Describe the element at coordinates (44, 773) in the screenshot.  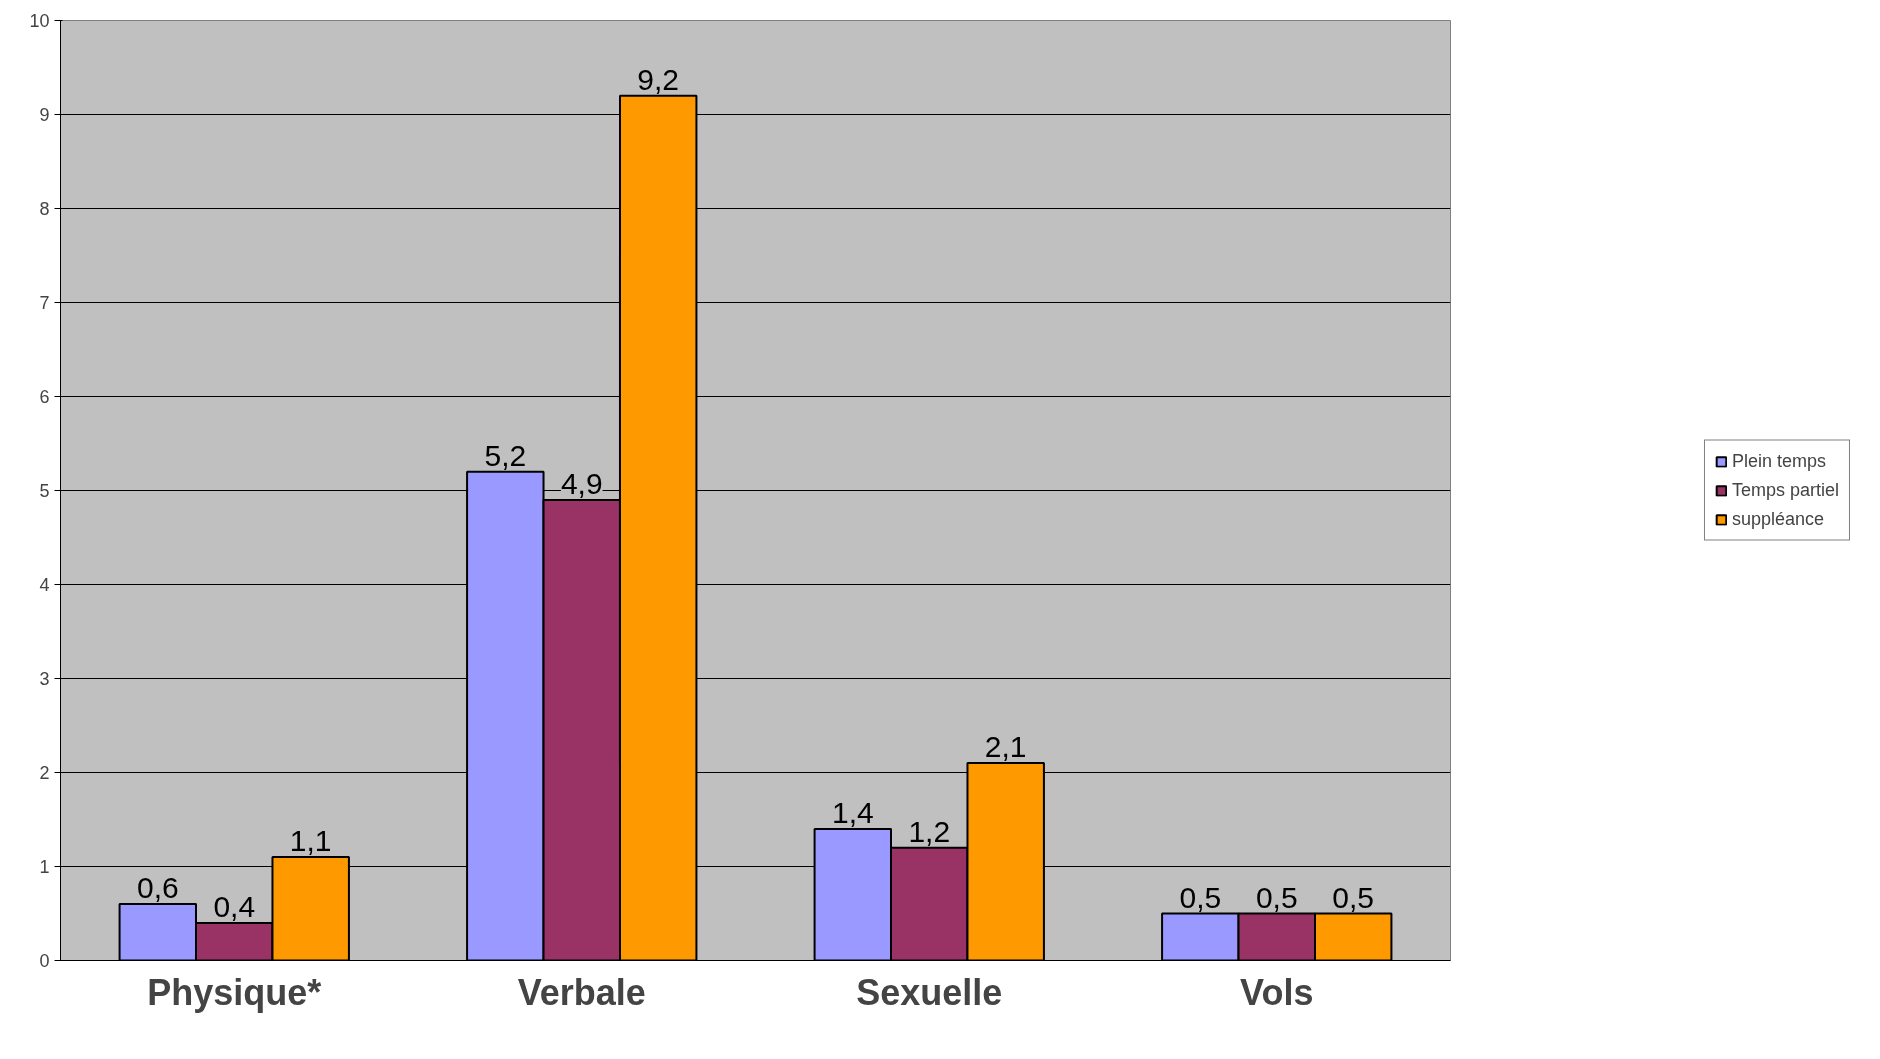
I see `y-tick-label: 2` at that location.